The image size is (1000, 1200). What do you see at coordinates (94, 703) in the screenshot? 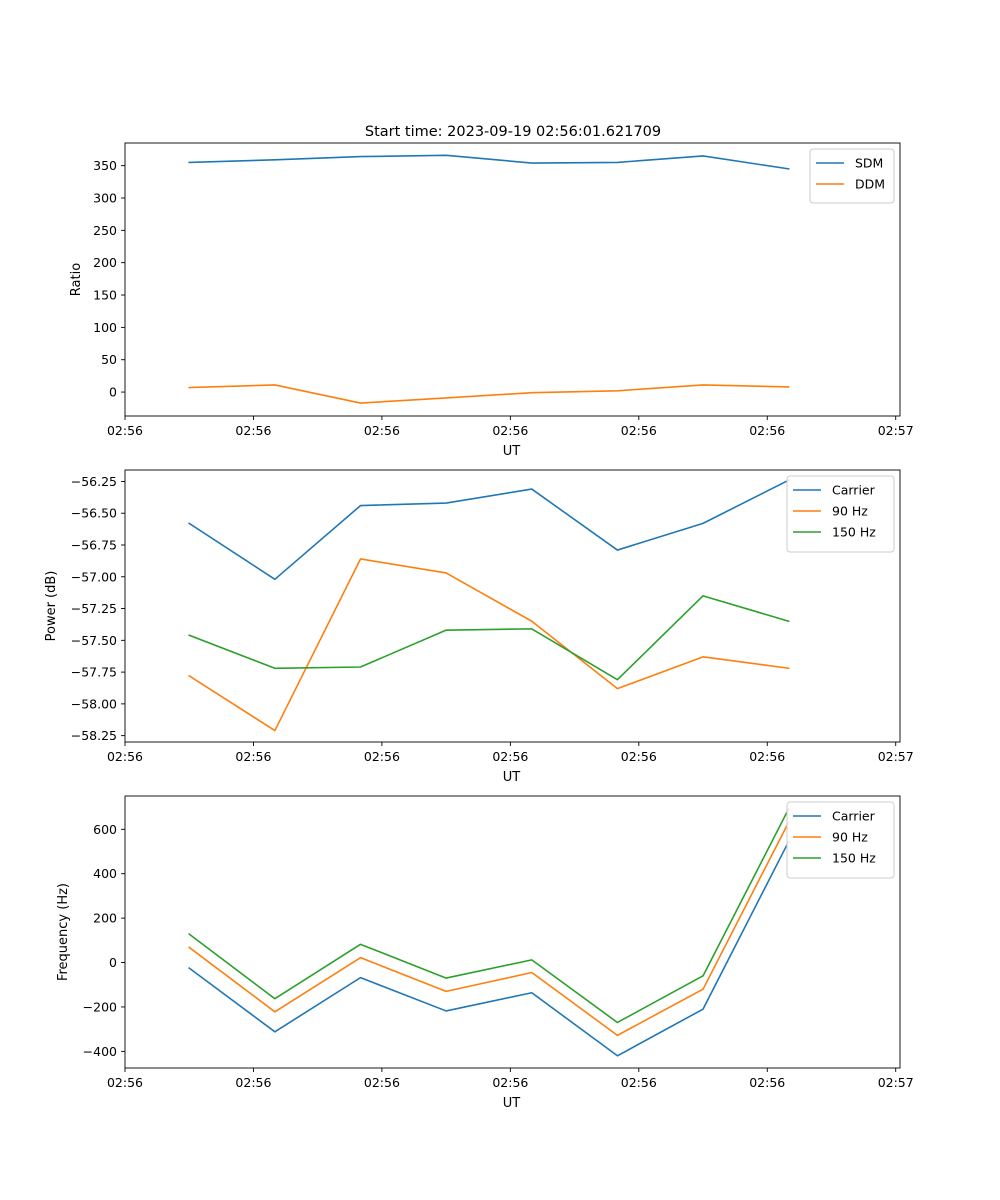
I see `y-tick-label: −58.00` at bounding box center [94, 703].